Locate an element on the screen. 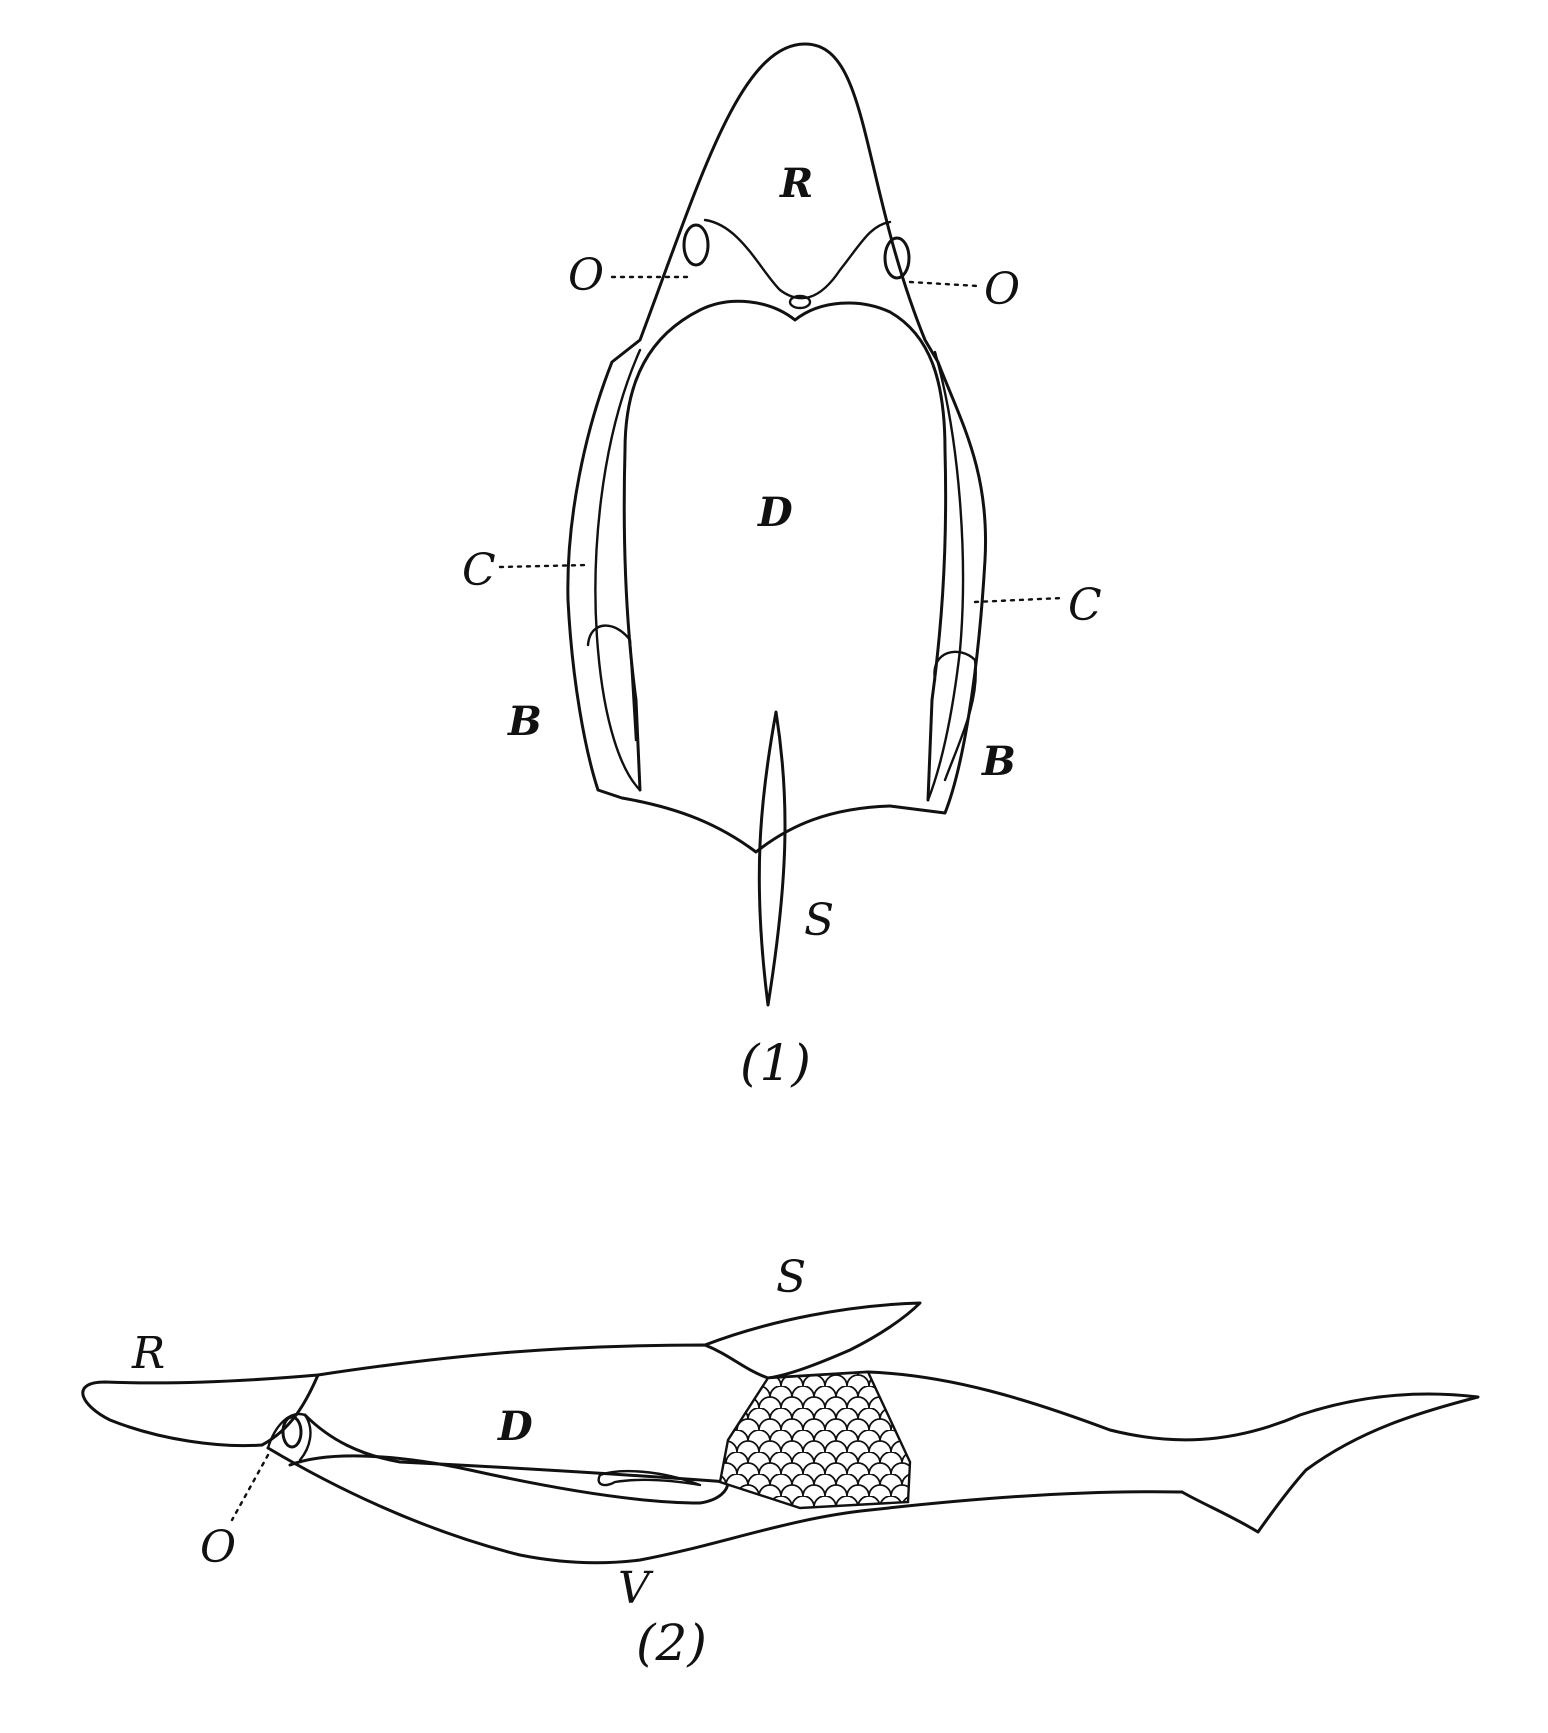 Image resolution: width=1548 pixels, height=1733 pixels. fig2-label-v: V is located at coordinates (636, 1588).